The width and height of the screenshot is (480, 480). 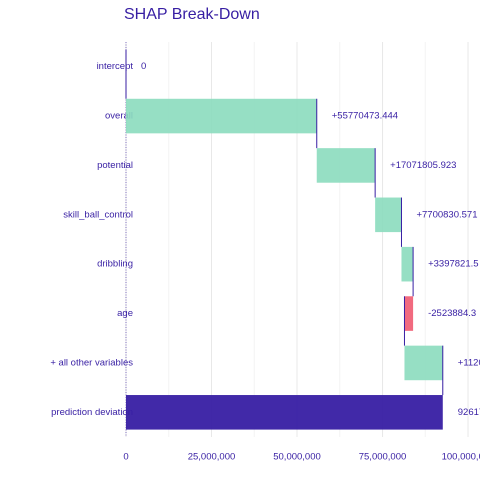 I want to click on value-label: +55770473.444, so click(x=365, y=116).